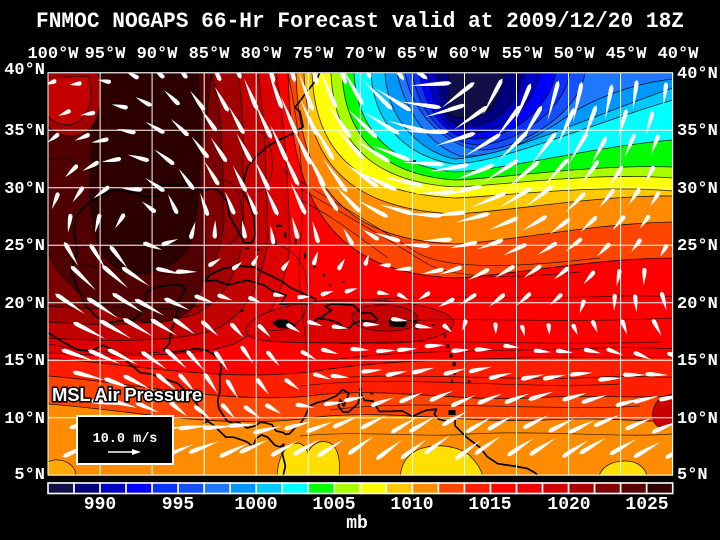  I want to click on svg-text: 85°W, so click(210, 54).